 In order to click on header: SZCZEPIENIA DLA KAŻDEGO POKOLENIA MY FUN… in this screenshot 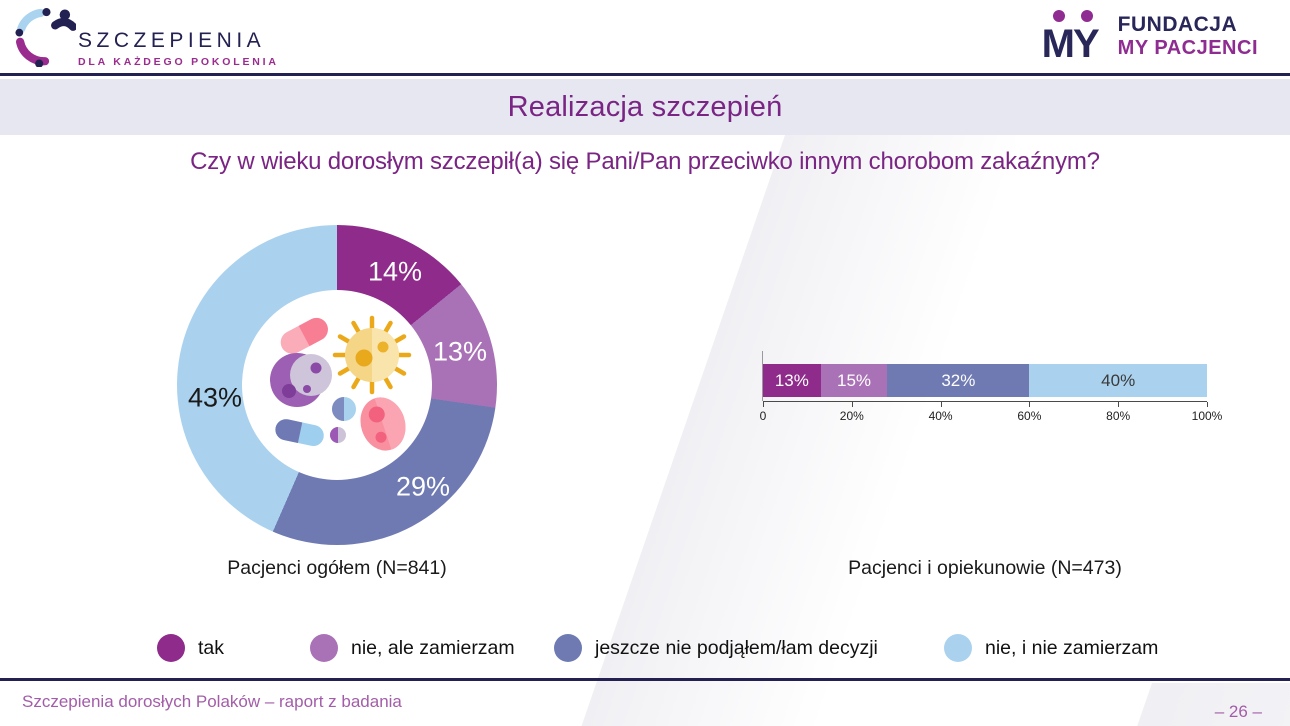, I will do `click(645, 38)`.